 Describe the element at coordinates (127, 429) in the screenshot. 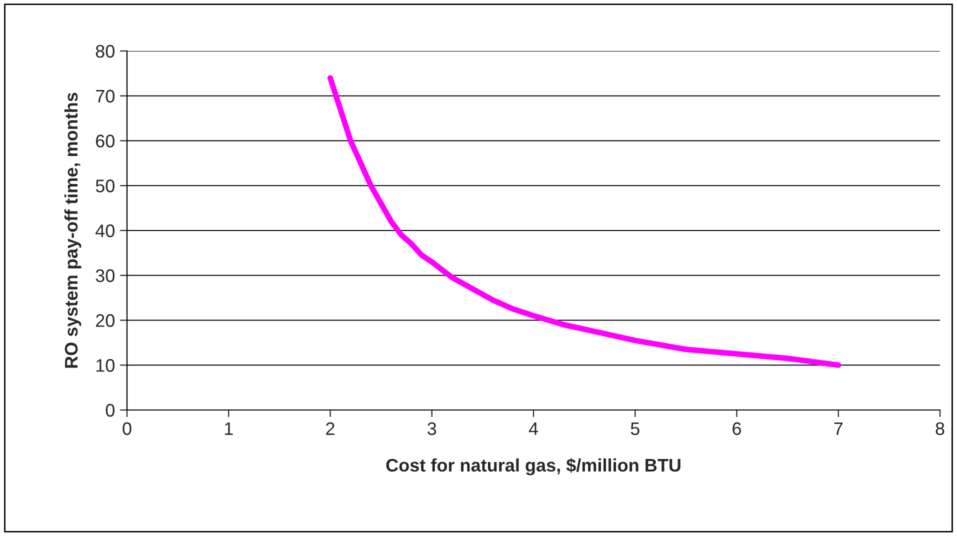

I see `x-tick-label: 0` at that location.